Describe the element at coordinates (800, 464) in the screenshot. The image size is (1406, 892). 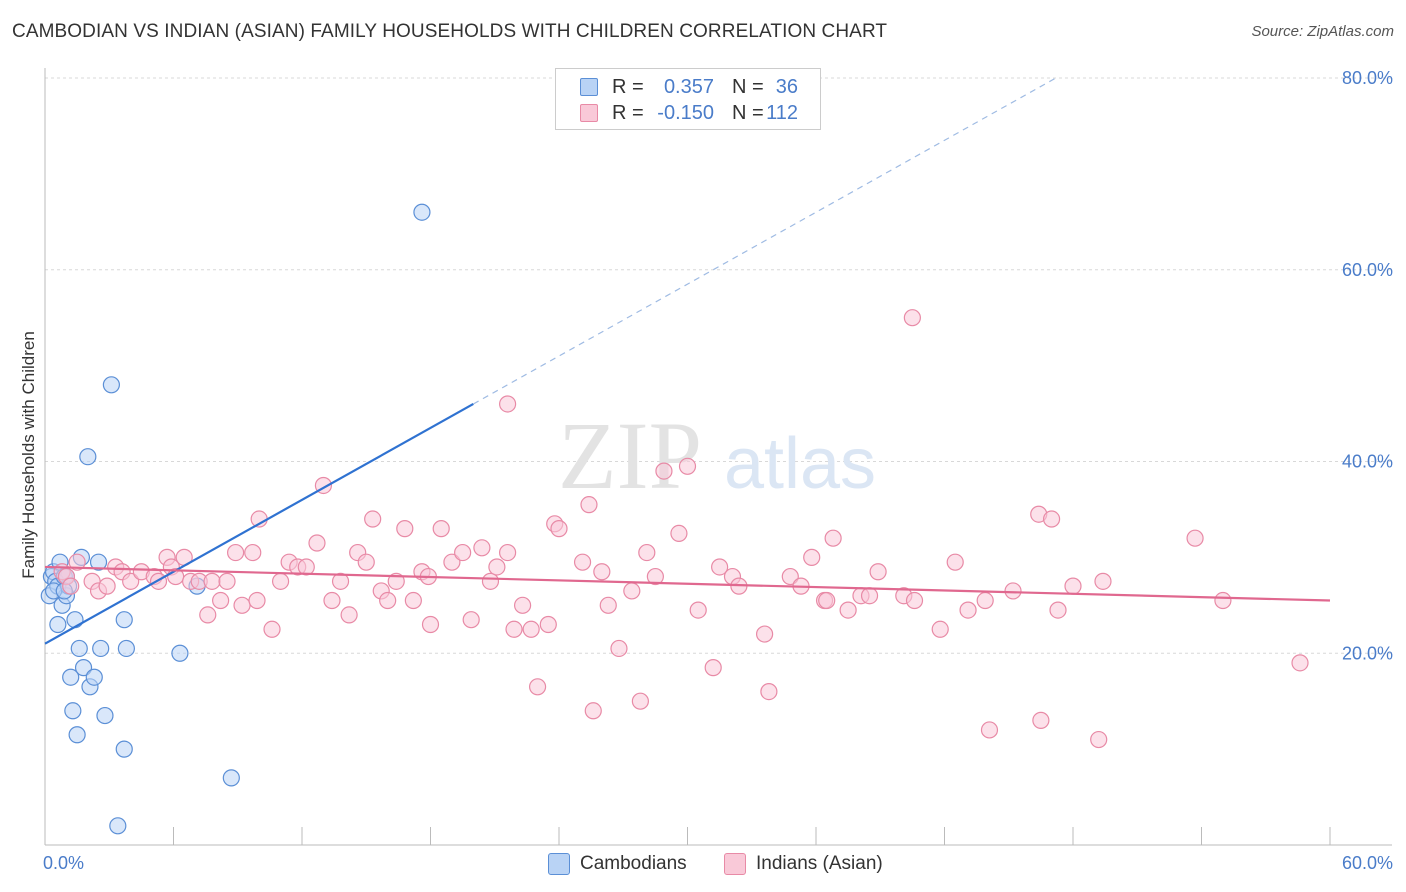
I see `watermark-atlas: atlas` at that location.